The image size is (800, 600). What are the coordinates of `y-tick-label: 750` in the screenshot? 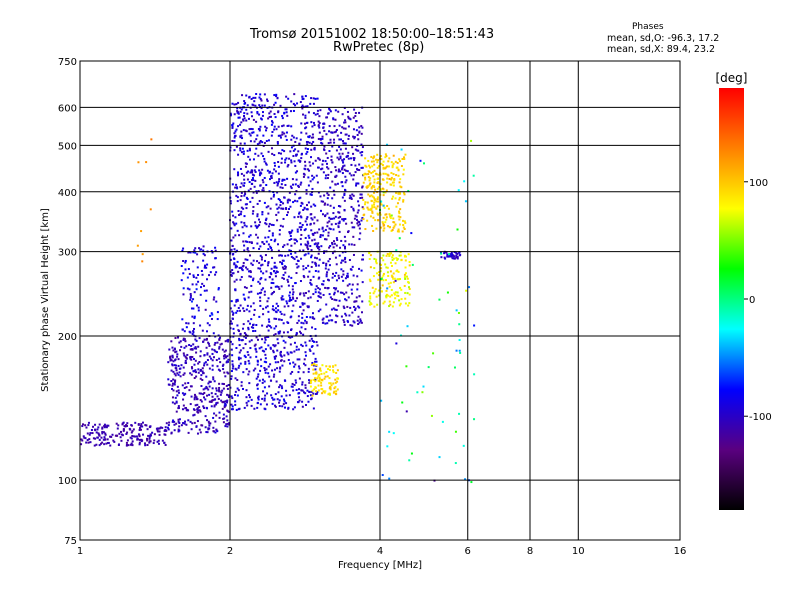 It's located at (67, 62).